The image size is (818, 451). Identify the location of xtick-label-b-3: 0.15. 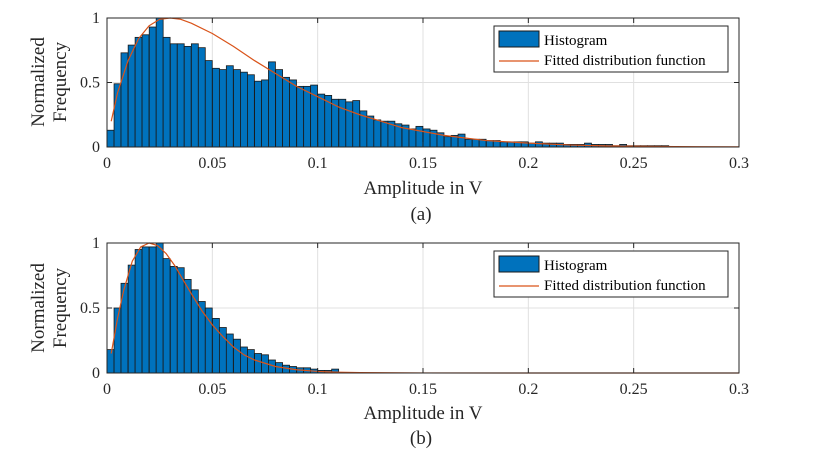
(423, 389).